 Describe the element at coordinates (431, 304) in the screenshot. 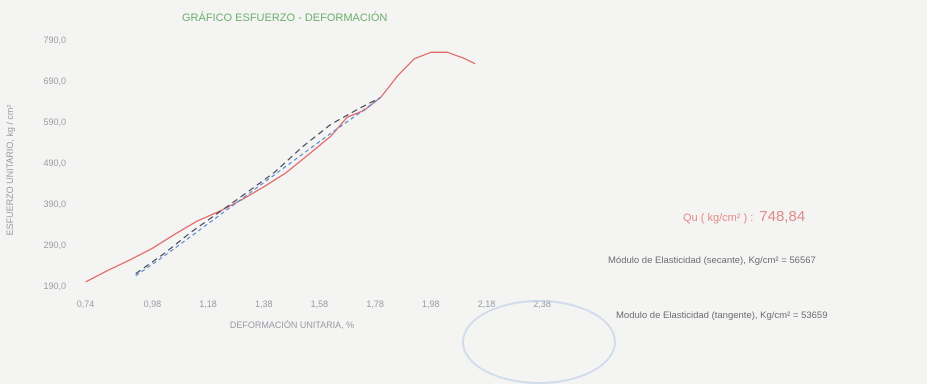

I see `x-tick-label: 1,98` at that location.